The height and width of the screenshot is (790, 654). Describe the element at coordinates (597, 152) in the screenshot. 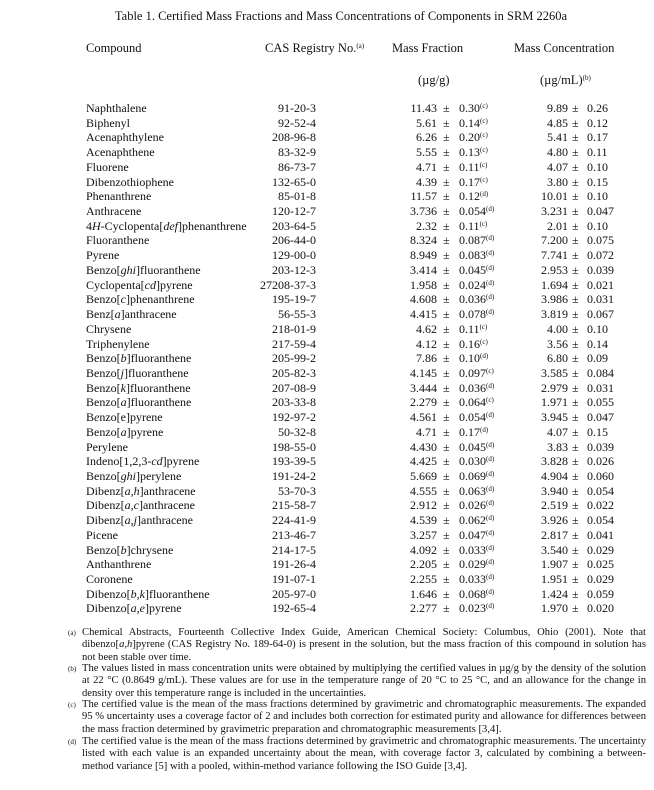

I see `mass-concentration-uncertainty: 0.11` at that location.